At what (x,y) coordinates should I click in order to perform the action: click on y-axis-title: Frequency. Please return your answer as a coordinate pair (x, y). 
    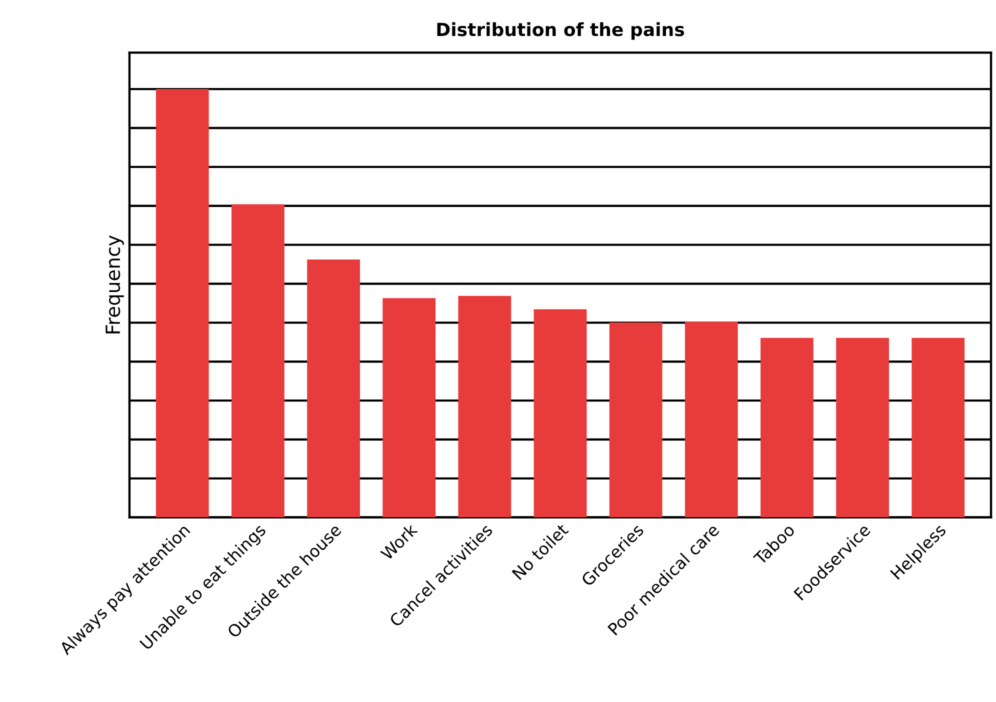
    Looking at the image, I should click on (115, 284).